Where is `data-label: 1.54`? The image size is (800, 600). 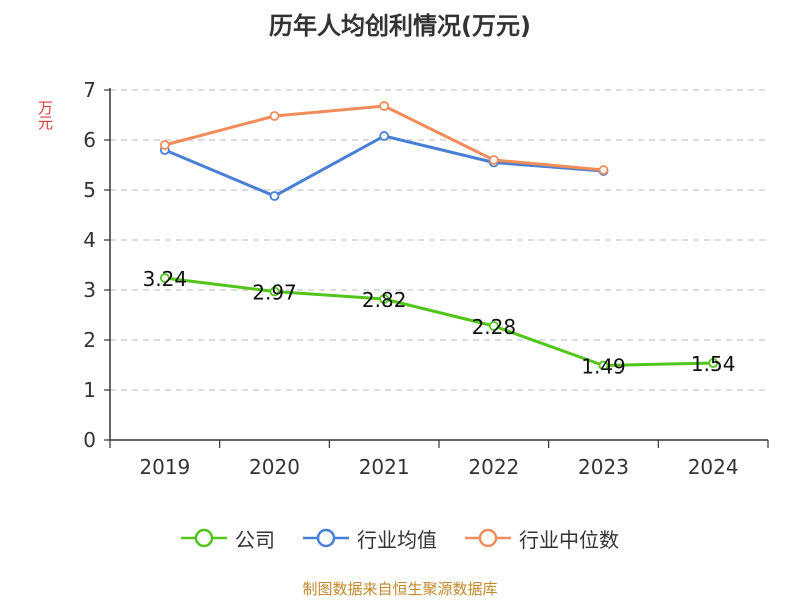
data-label: 1.54 is located at coordinates (713, 364).